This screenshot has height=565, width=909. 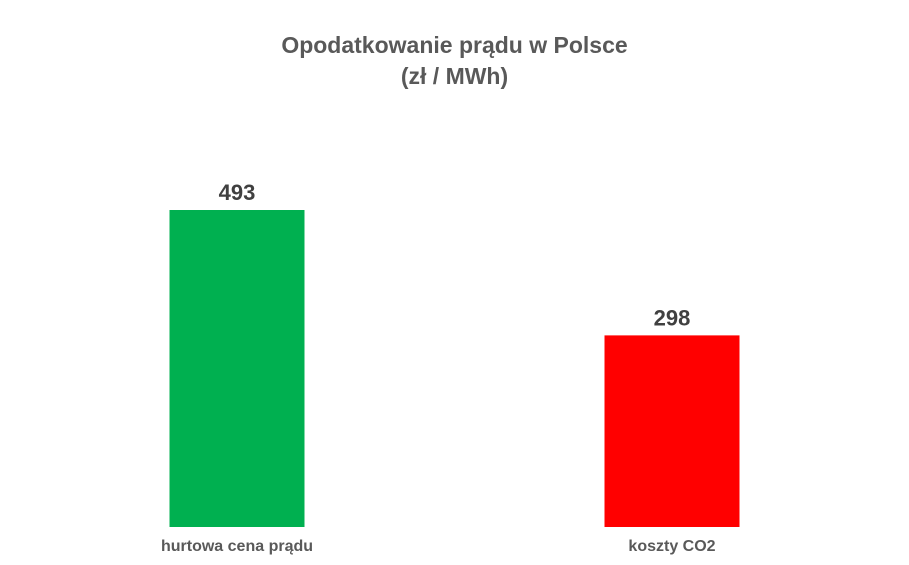 What do you see at coordinates (237, 192) in the screenshot?
I see `data-label-1: 493` at bounding box center [237, 192].